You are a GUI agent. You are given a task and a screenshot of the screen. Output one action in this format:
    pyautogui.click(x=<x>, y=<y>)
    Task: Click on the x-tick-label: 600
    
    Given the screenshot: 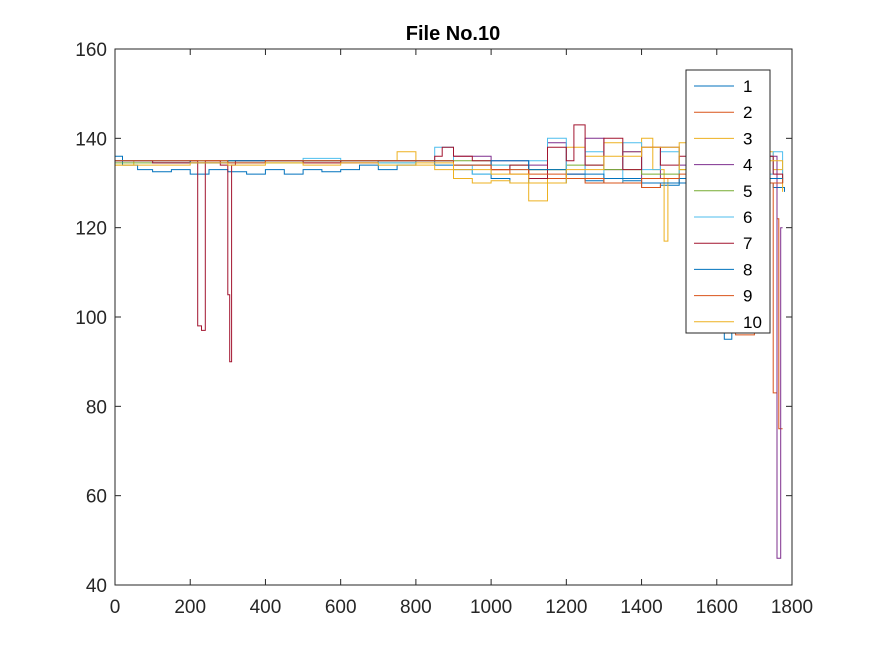 What is the action you would take?
    pyautogui.click(x=341, y=607)
    